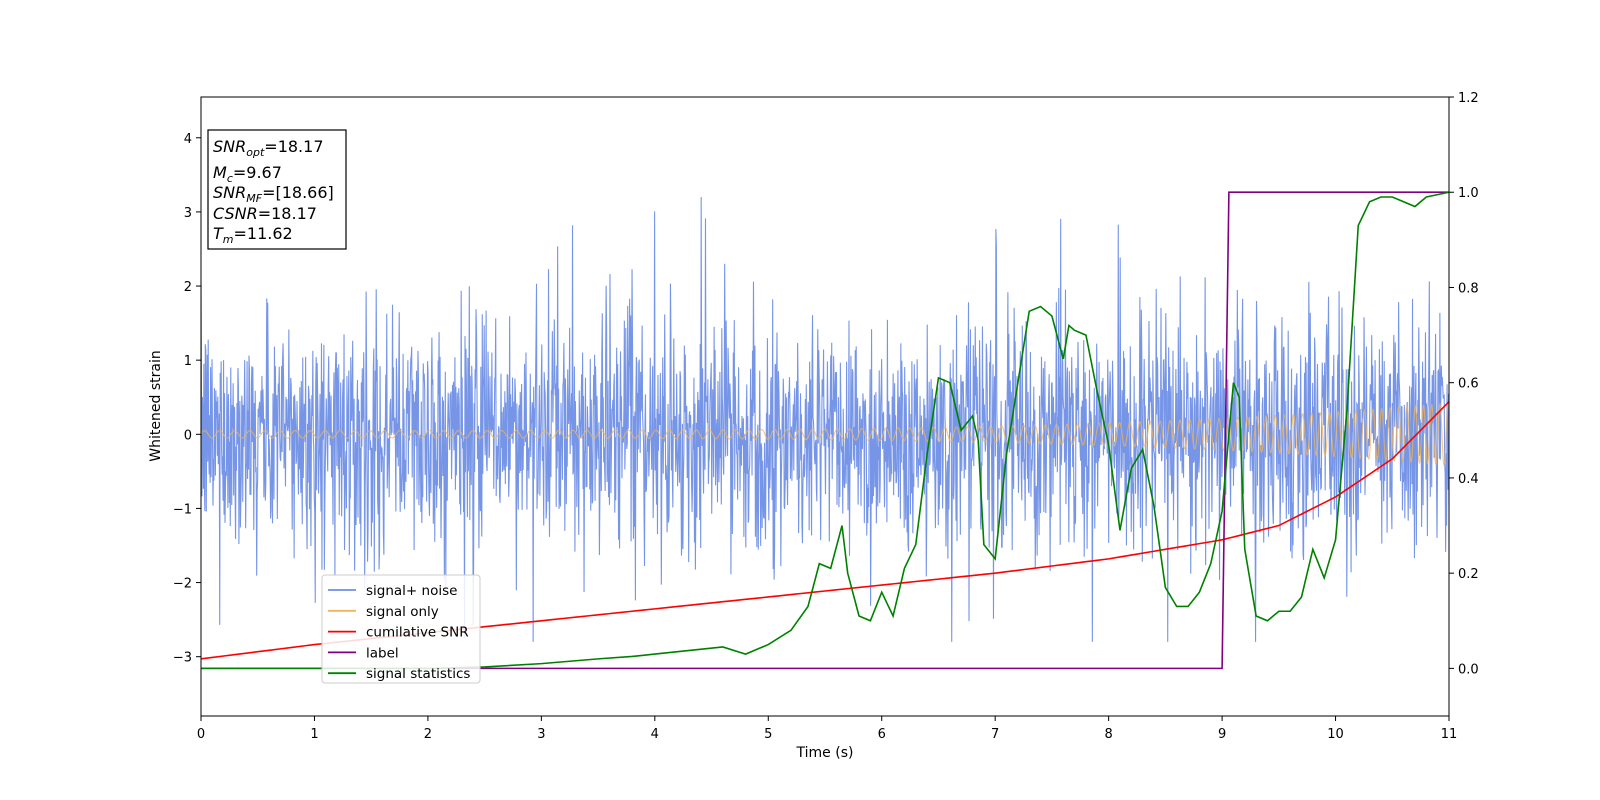 The width and height of the screenshot is (1600, 800). What do you see at coordinates (188, 435) in the screenshot?
I see `y-left-tick-label: 0` at bounding box center [188, 435].